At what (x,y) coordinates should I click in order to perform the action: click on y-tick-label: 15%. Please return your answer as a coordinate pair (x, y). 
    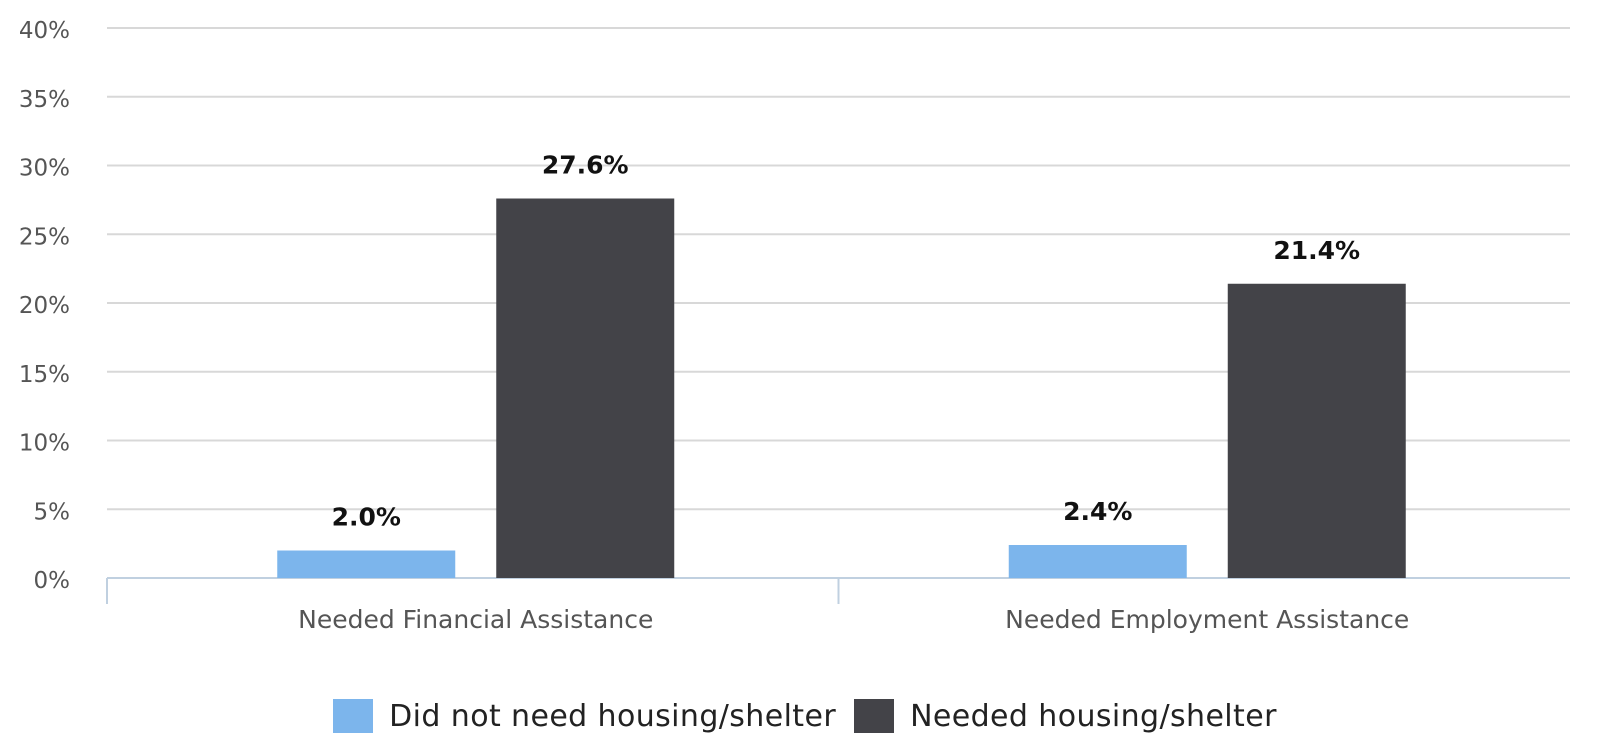
    Looking at the image, I should click on (44, 375).